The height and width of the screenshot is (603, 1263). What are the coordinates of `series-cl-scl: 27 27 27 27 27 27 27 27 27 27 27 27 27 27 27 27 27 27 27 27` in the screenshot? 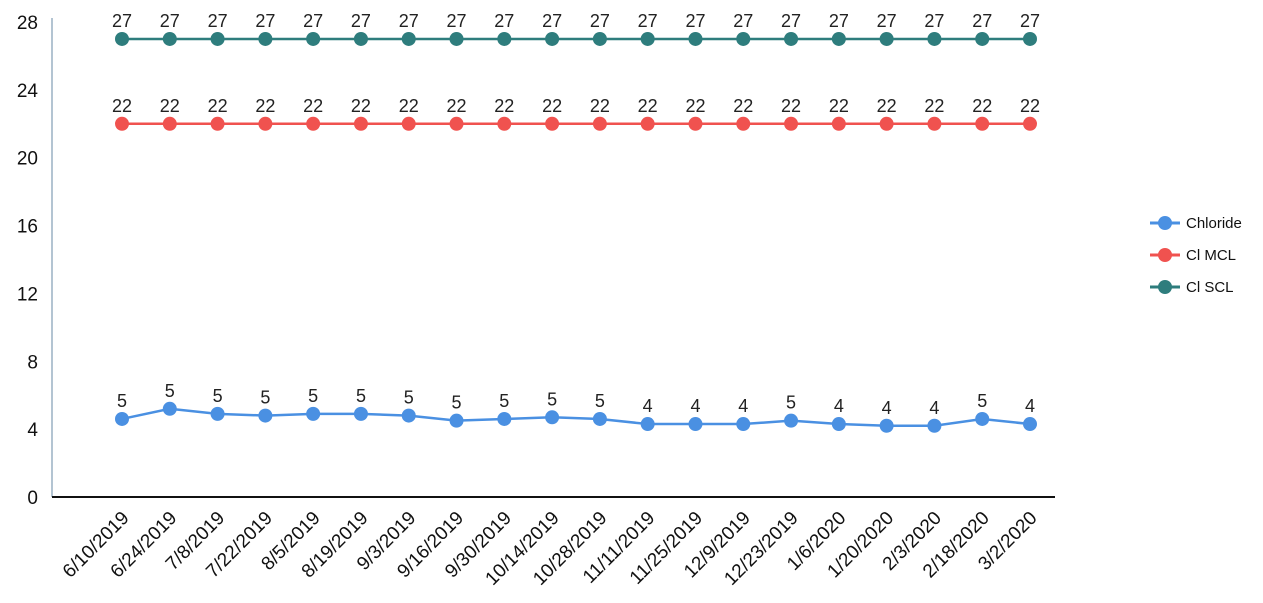 It's located at (576, 28).